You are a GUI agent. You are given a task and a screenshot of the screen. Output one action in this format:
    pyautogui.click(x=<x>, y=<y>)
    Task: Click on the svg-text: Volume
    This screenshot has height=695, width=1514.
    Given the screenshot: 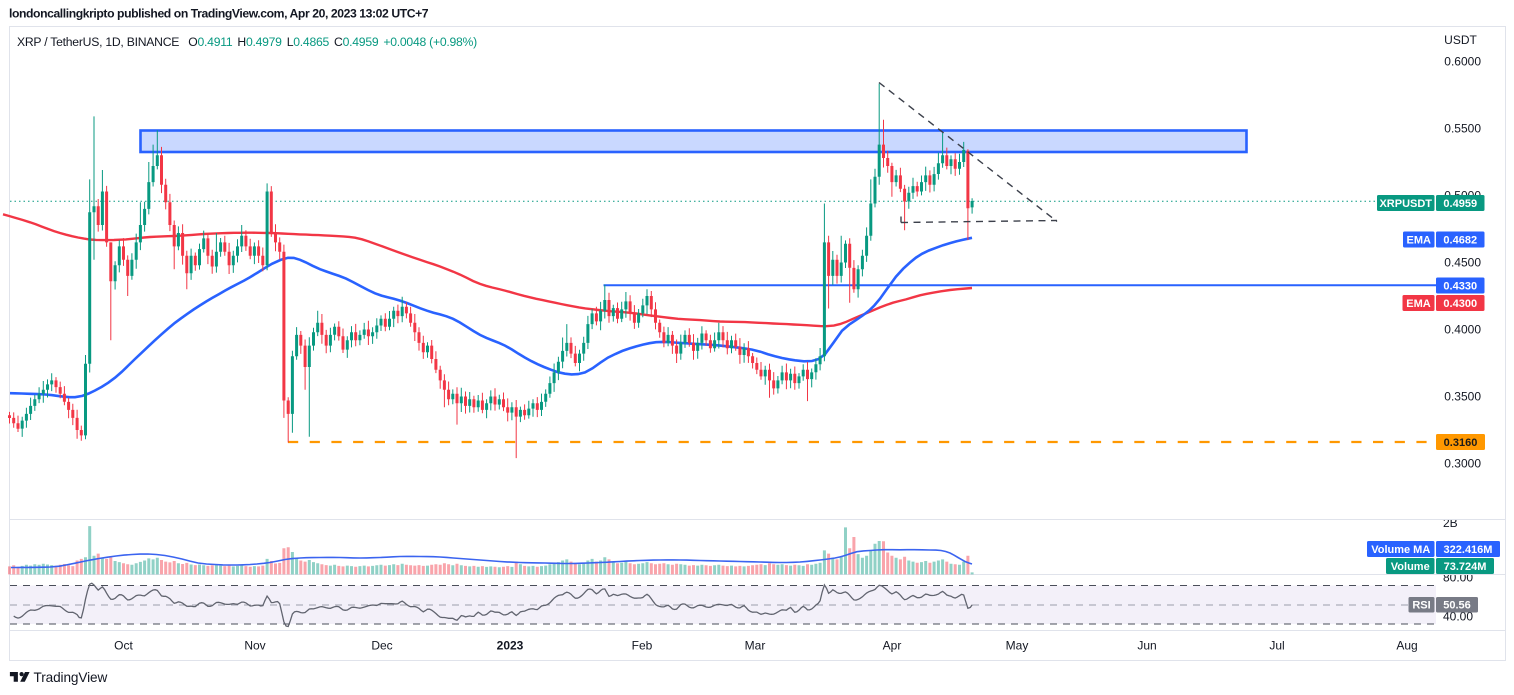 What is the action you would take?
    pyautogui.click(x=1410, y=567)
    